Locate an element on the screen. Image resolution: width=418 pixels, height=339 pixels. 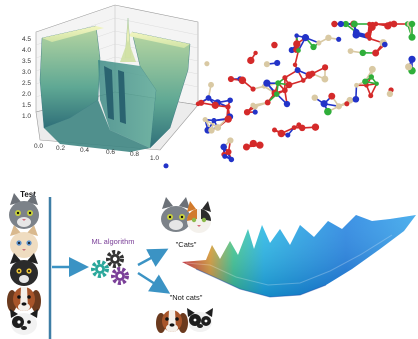
surface-mesh is located at coordinates (115, 84).